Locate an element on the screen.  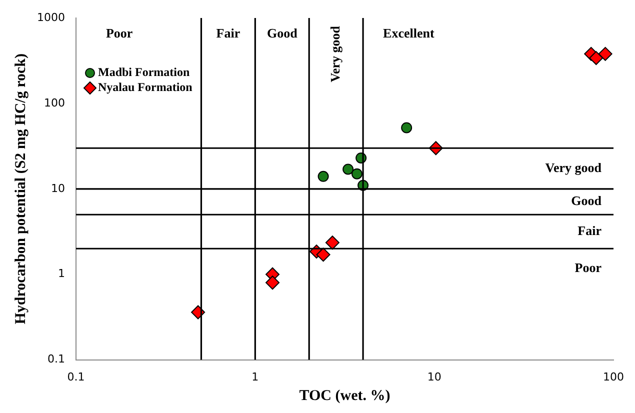
x-tick-label: 100 is located at coordinates (613, 377).